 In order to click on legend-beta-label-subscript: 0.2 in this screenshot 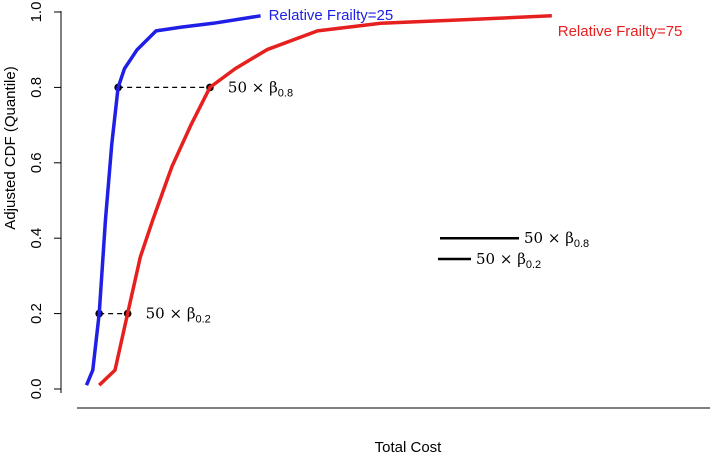, I will do `click(533, 265)`.